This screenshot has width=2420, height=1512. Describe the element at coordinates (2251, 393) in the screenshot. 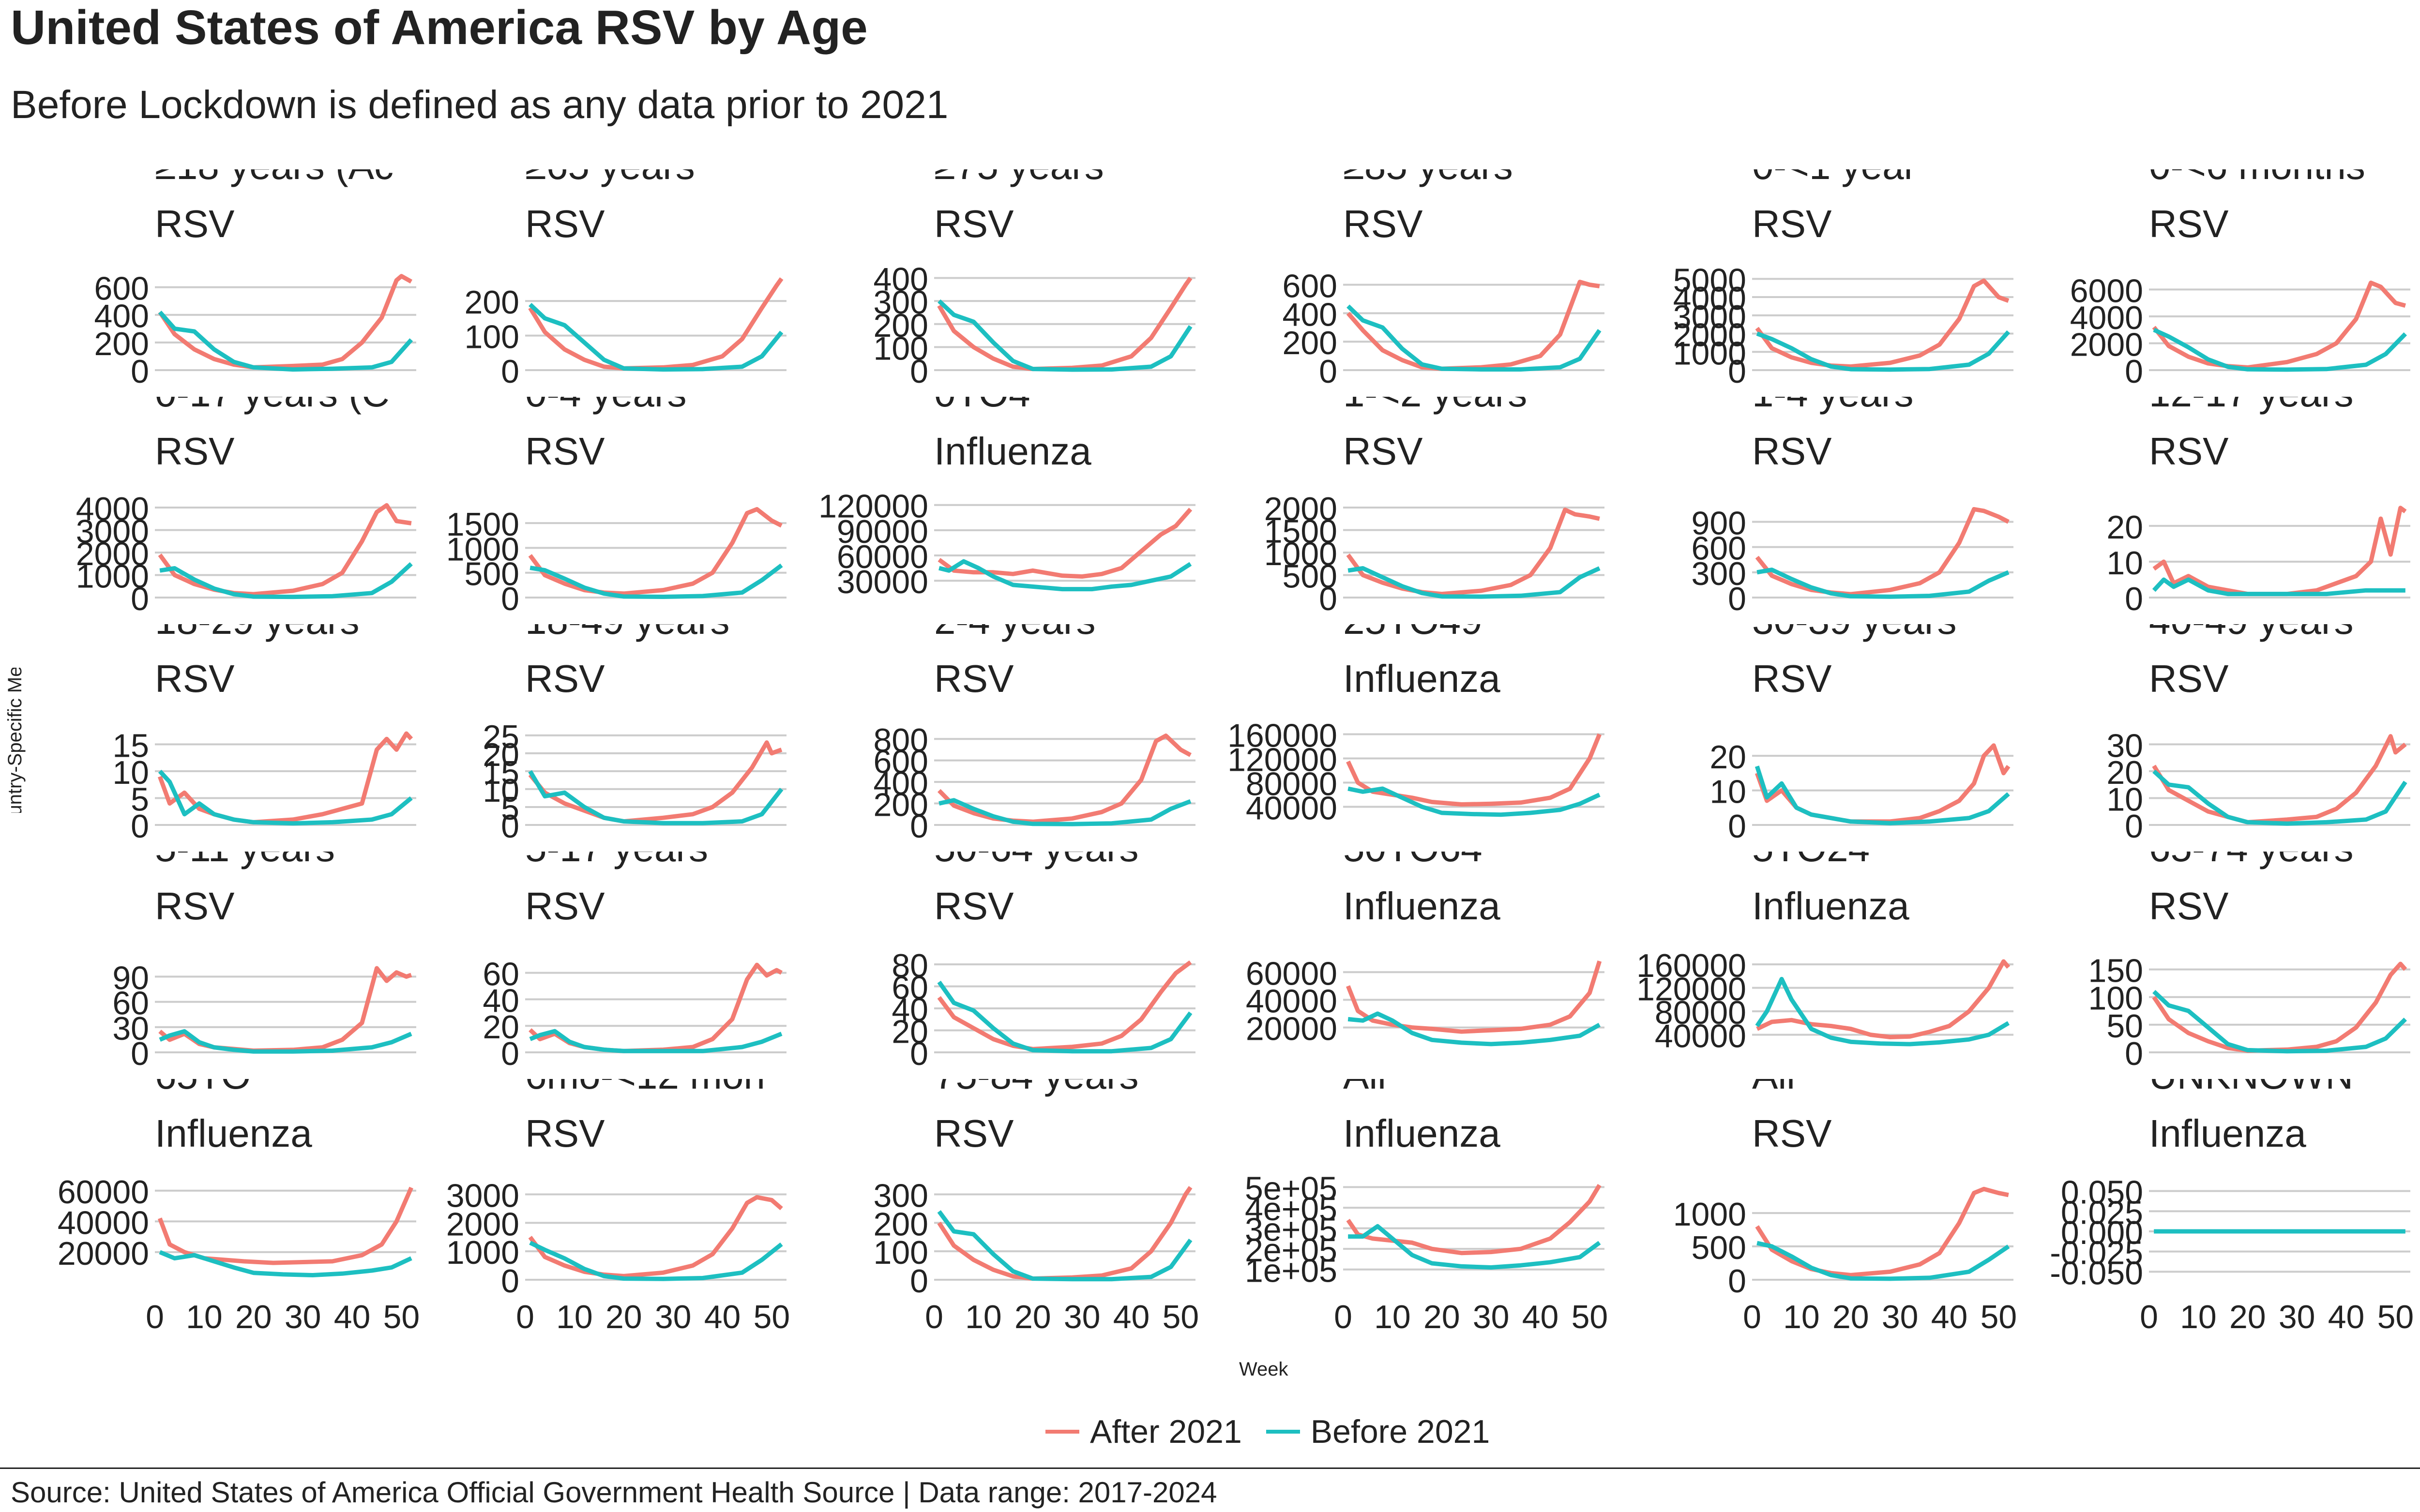

I see `facet-group-label: 12-17 years` at that location.